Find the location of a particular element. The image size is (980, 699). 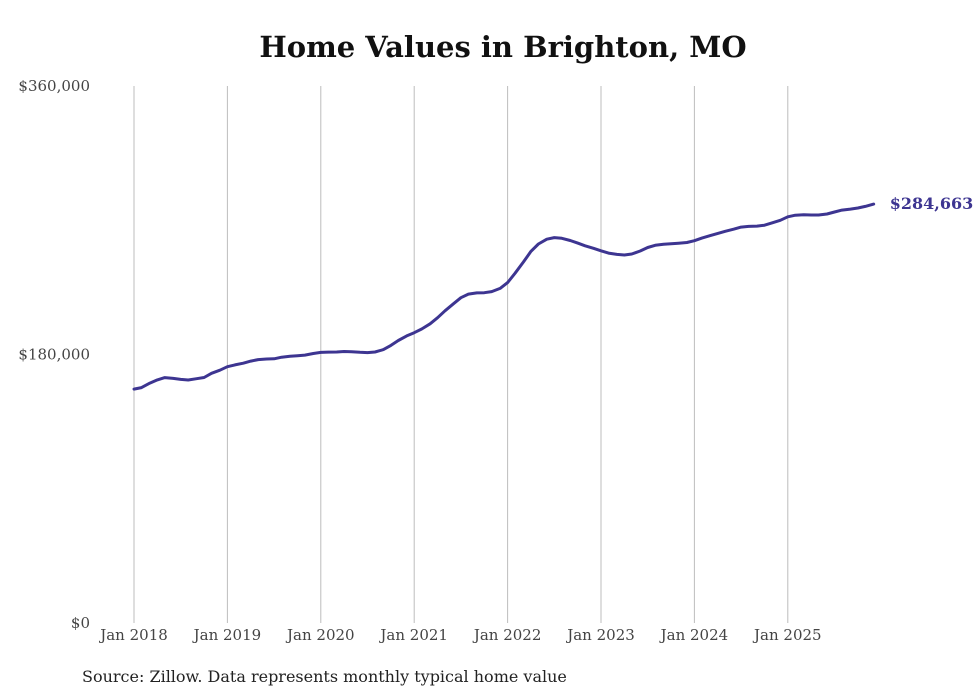

x-tick-label: Jan 2023 is located at coordinates (600, 635).